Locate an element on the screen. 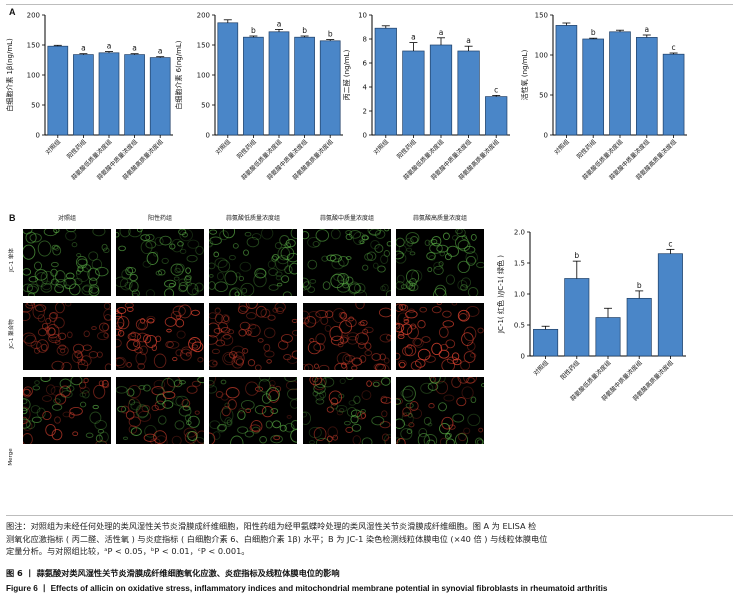  caption-rule is located at coordinates (369, 515).